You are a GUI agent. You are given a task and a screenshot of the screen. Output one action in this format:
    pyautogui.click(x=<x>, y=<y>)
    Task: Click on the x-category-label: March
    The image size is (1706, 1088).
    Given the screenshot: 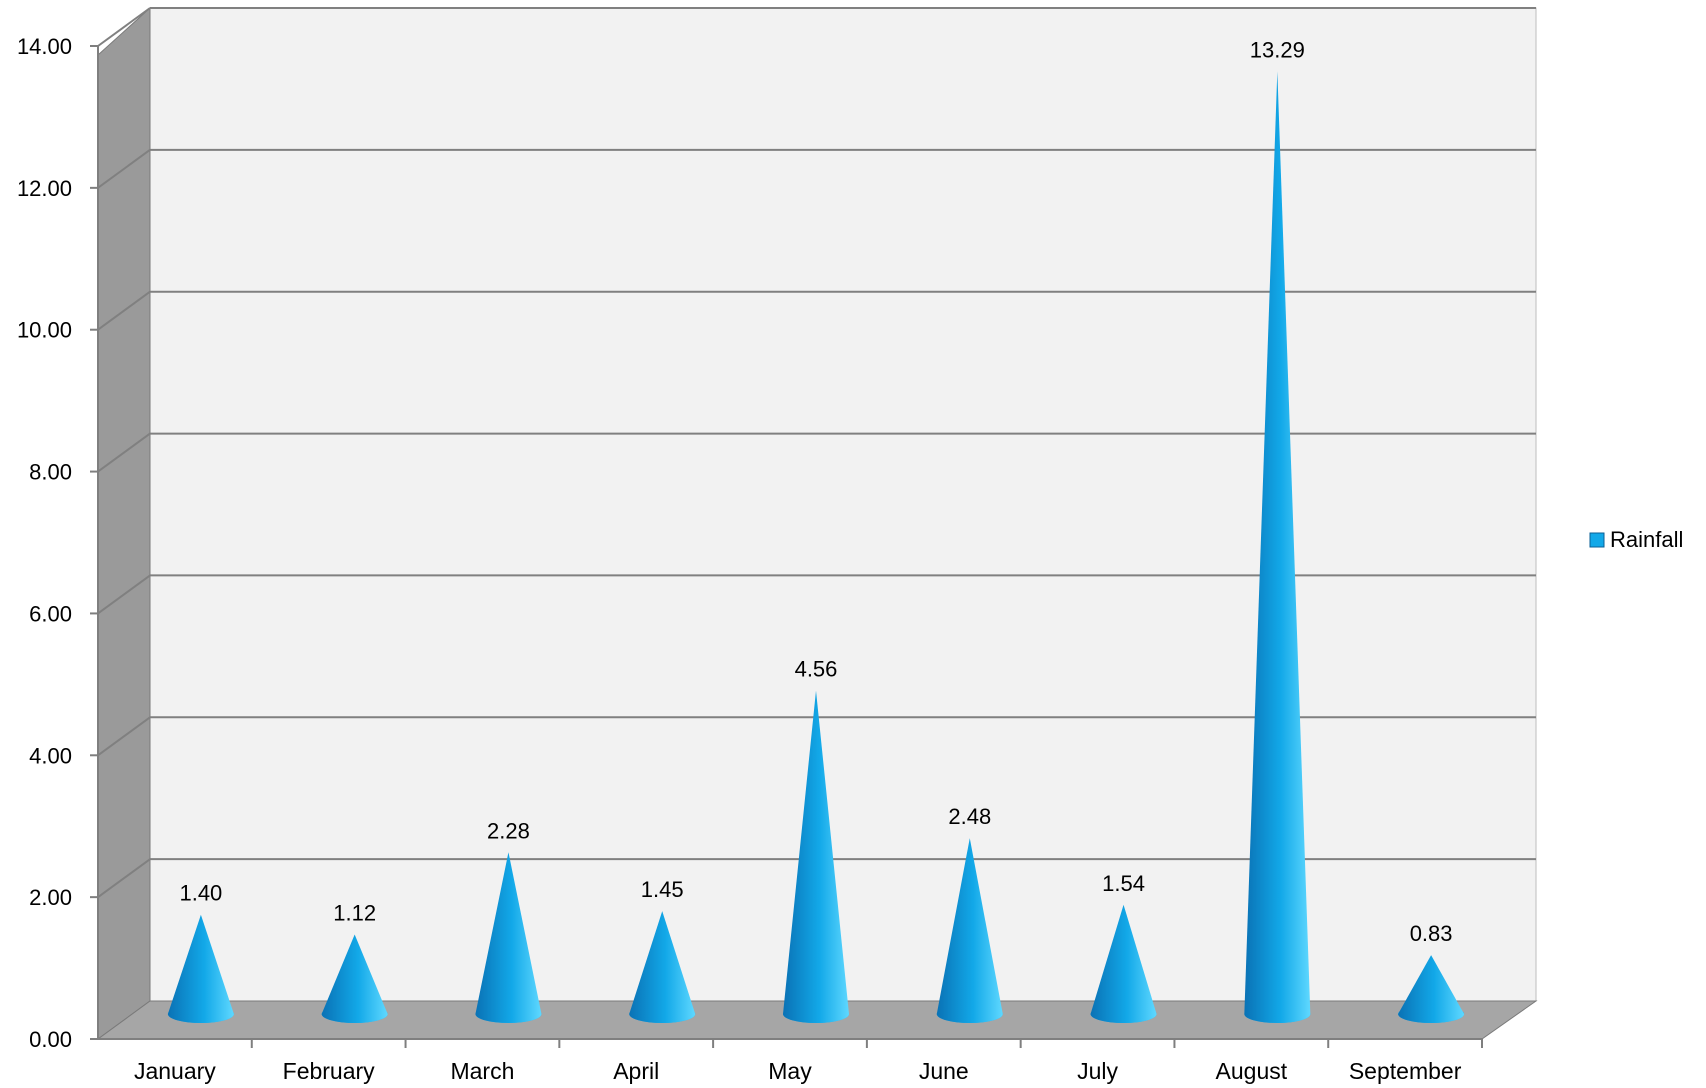 What is the action you would take?
    pyautogui.click(x=482, y=1071)
    